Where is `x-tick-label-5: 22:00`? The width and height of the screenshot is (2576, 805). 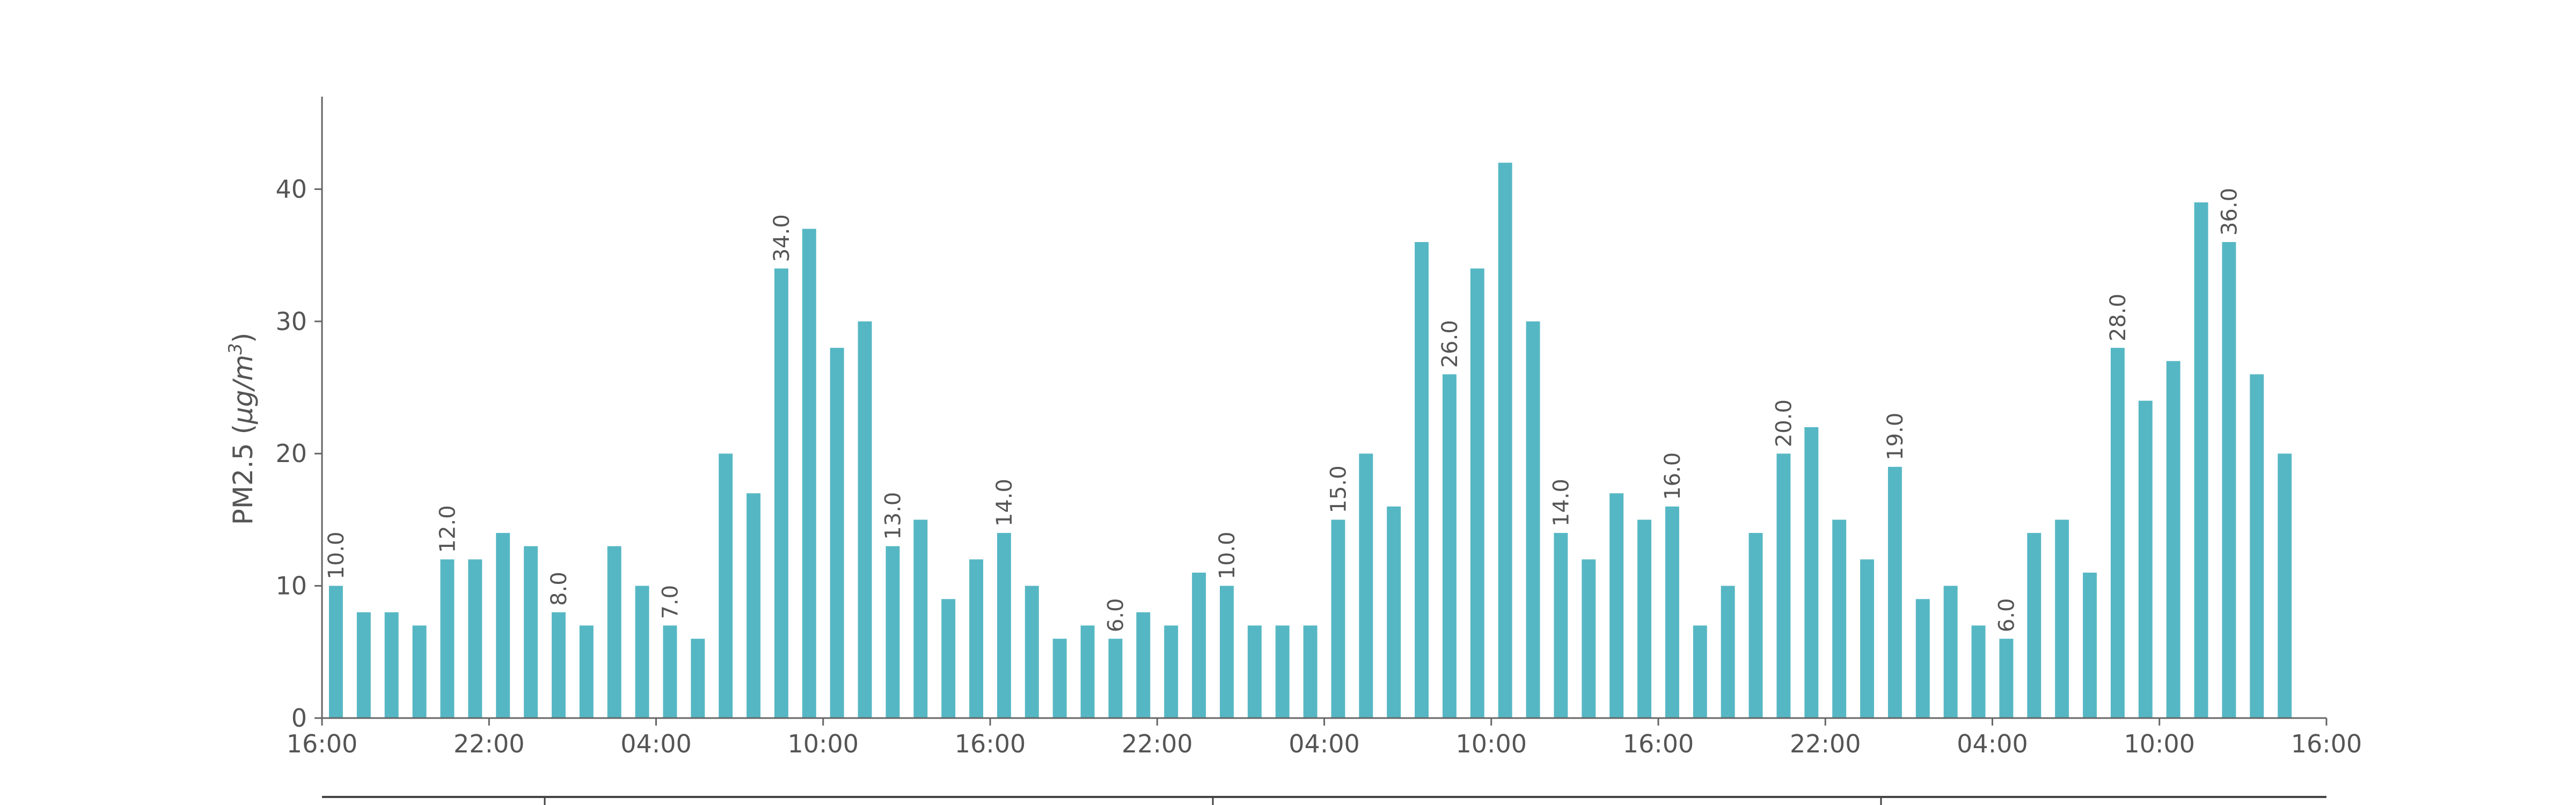 x-tick-label-5: 22:00 is located at coordinates (1157, 743).